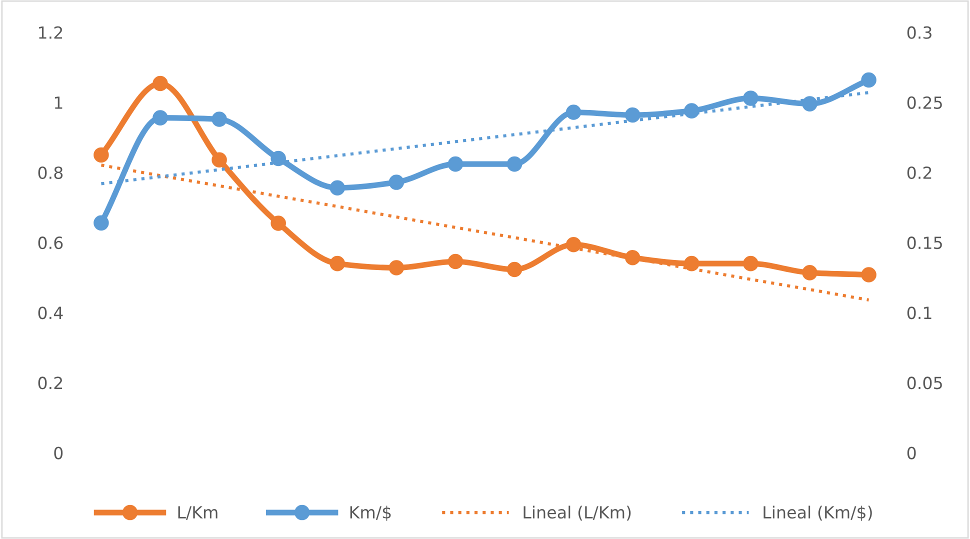  What do you see at coordinates (58, 102) in the screenshot?
I see `y-tick-label: 1` at bounding box center [58, 102].